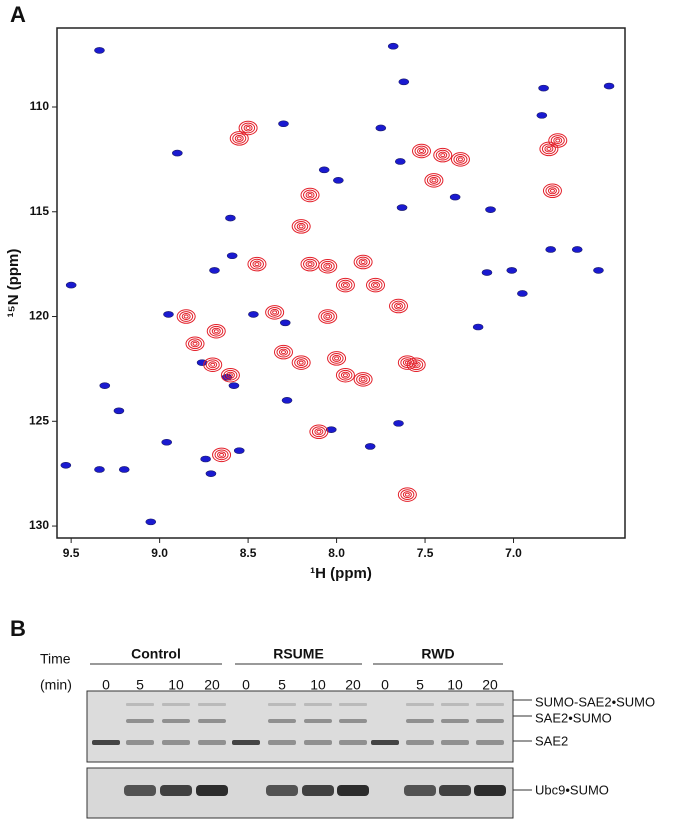 The height and width of the screenshot is (820, 693). I want to click on gel-bands, so click(299, 749).